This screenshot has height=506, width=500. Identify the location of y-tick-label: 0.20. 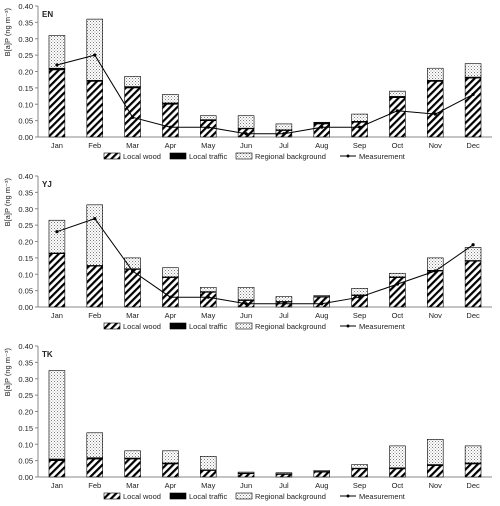
(25, 412).